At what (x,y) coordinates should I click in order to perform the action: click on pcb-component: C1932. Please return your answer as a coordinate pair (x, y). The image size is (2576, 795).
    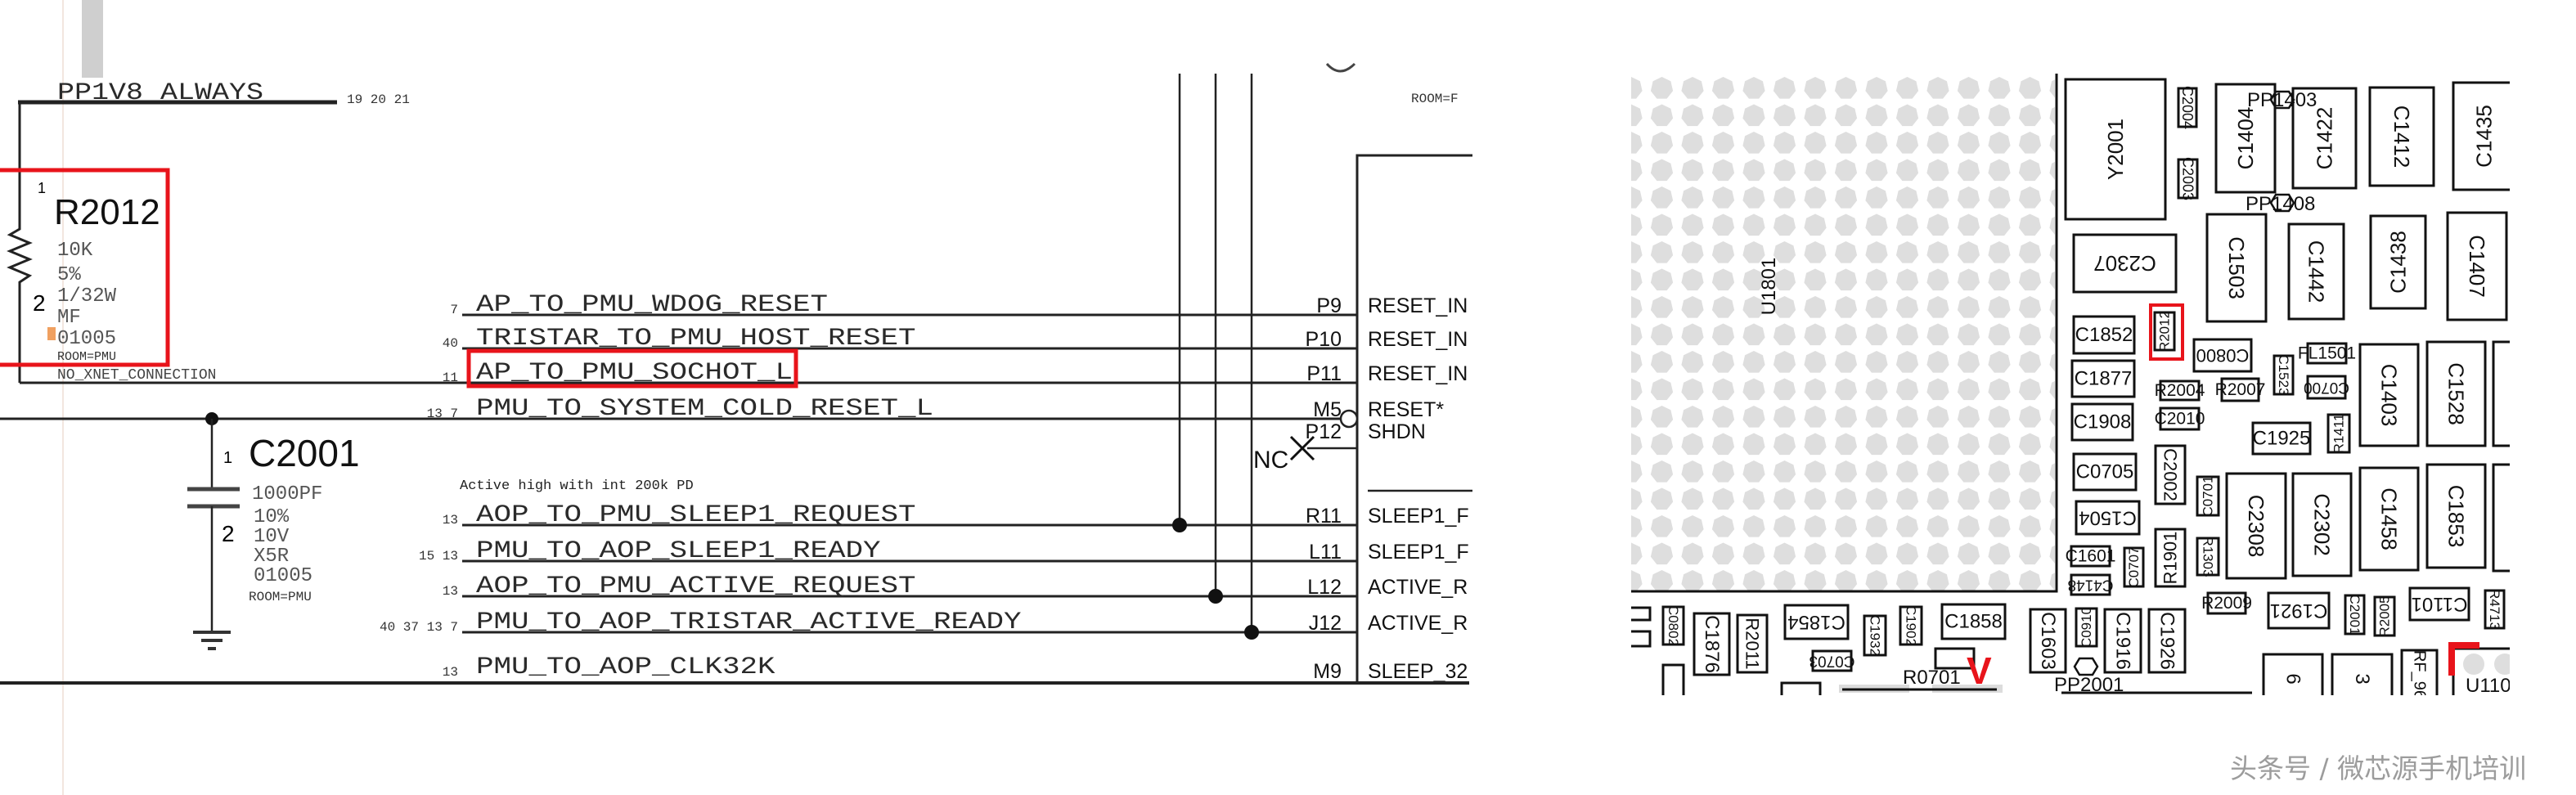
    Looking at the image, I should click on (1875, 635).